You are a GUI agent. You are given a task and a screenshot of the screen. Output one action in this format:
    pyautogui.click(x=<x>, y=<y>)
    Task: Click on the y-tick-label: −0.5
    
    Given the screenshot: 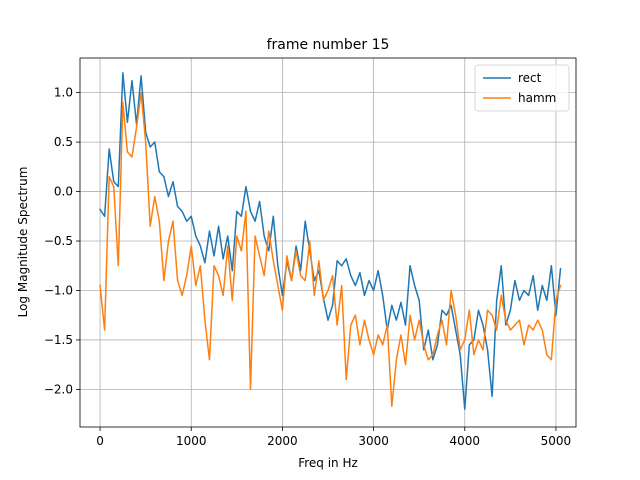 What is the action you would take?
    pyautogui.click(x=58, y=241)
    